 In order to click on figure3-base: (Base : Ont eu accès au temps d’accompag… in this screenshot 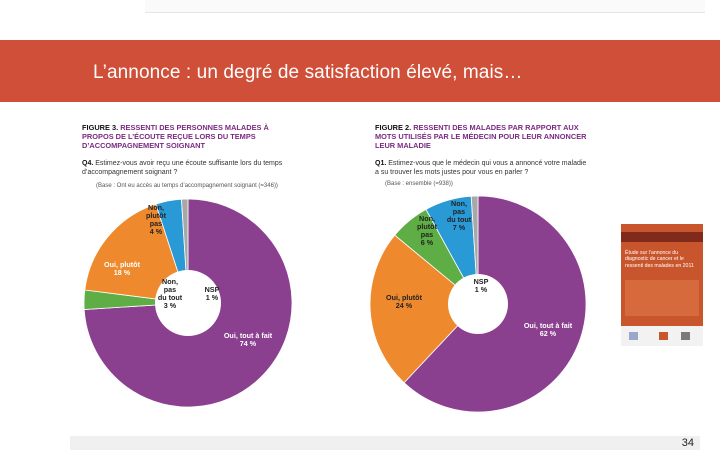, I will do `click(187, 186)`.